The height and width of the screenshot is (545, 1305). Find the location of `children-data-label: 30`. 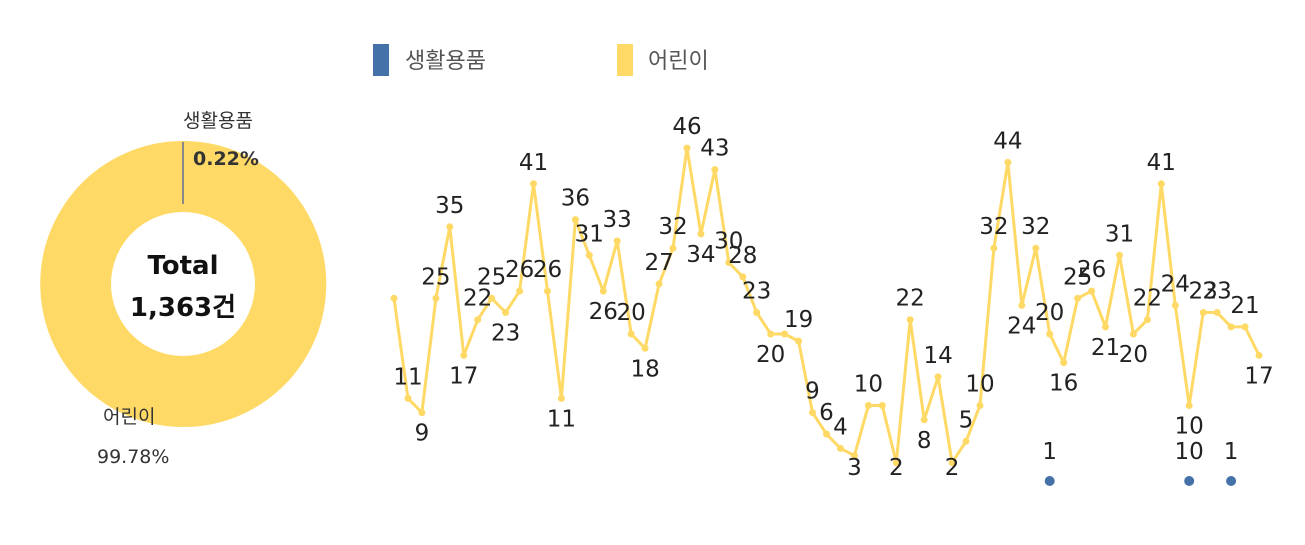

children-data-label: 30 is located at coordinates (728, 242).